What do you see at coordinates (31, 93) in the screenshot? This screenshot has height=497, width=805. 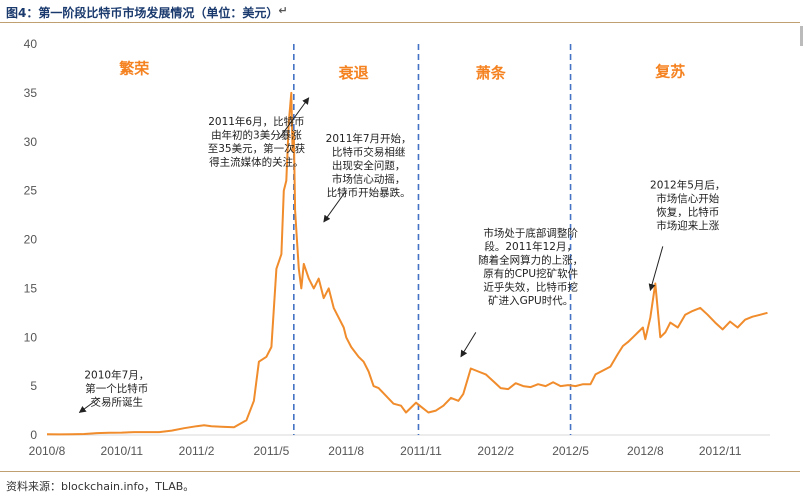 I see `y-tick-label: 35` at bounding box center [31, 93].